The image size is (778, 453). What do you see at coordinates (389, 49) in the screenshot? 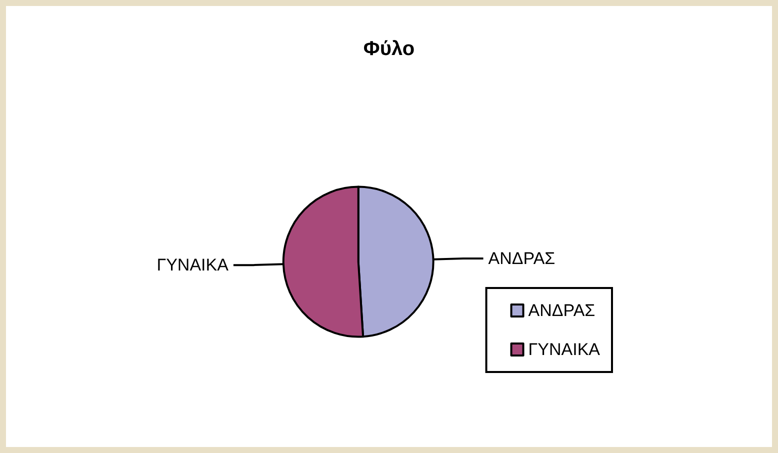
I see `chart-title: Φύλο` at bounding box center [389, 49].